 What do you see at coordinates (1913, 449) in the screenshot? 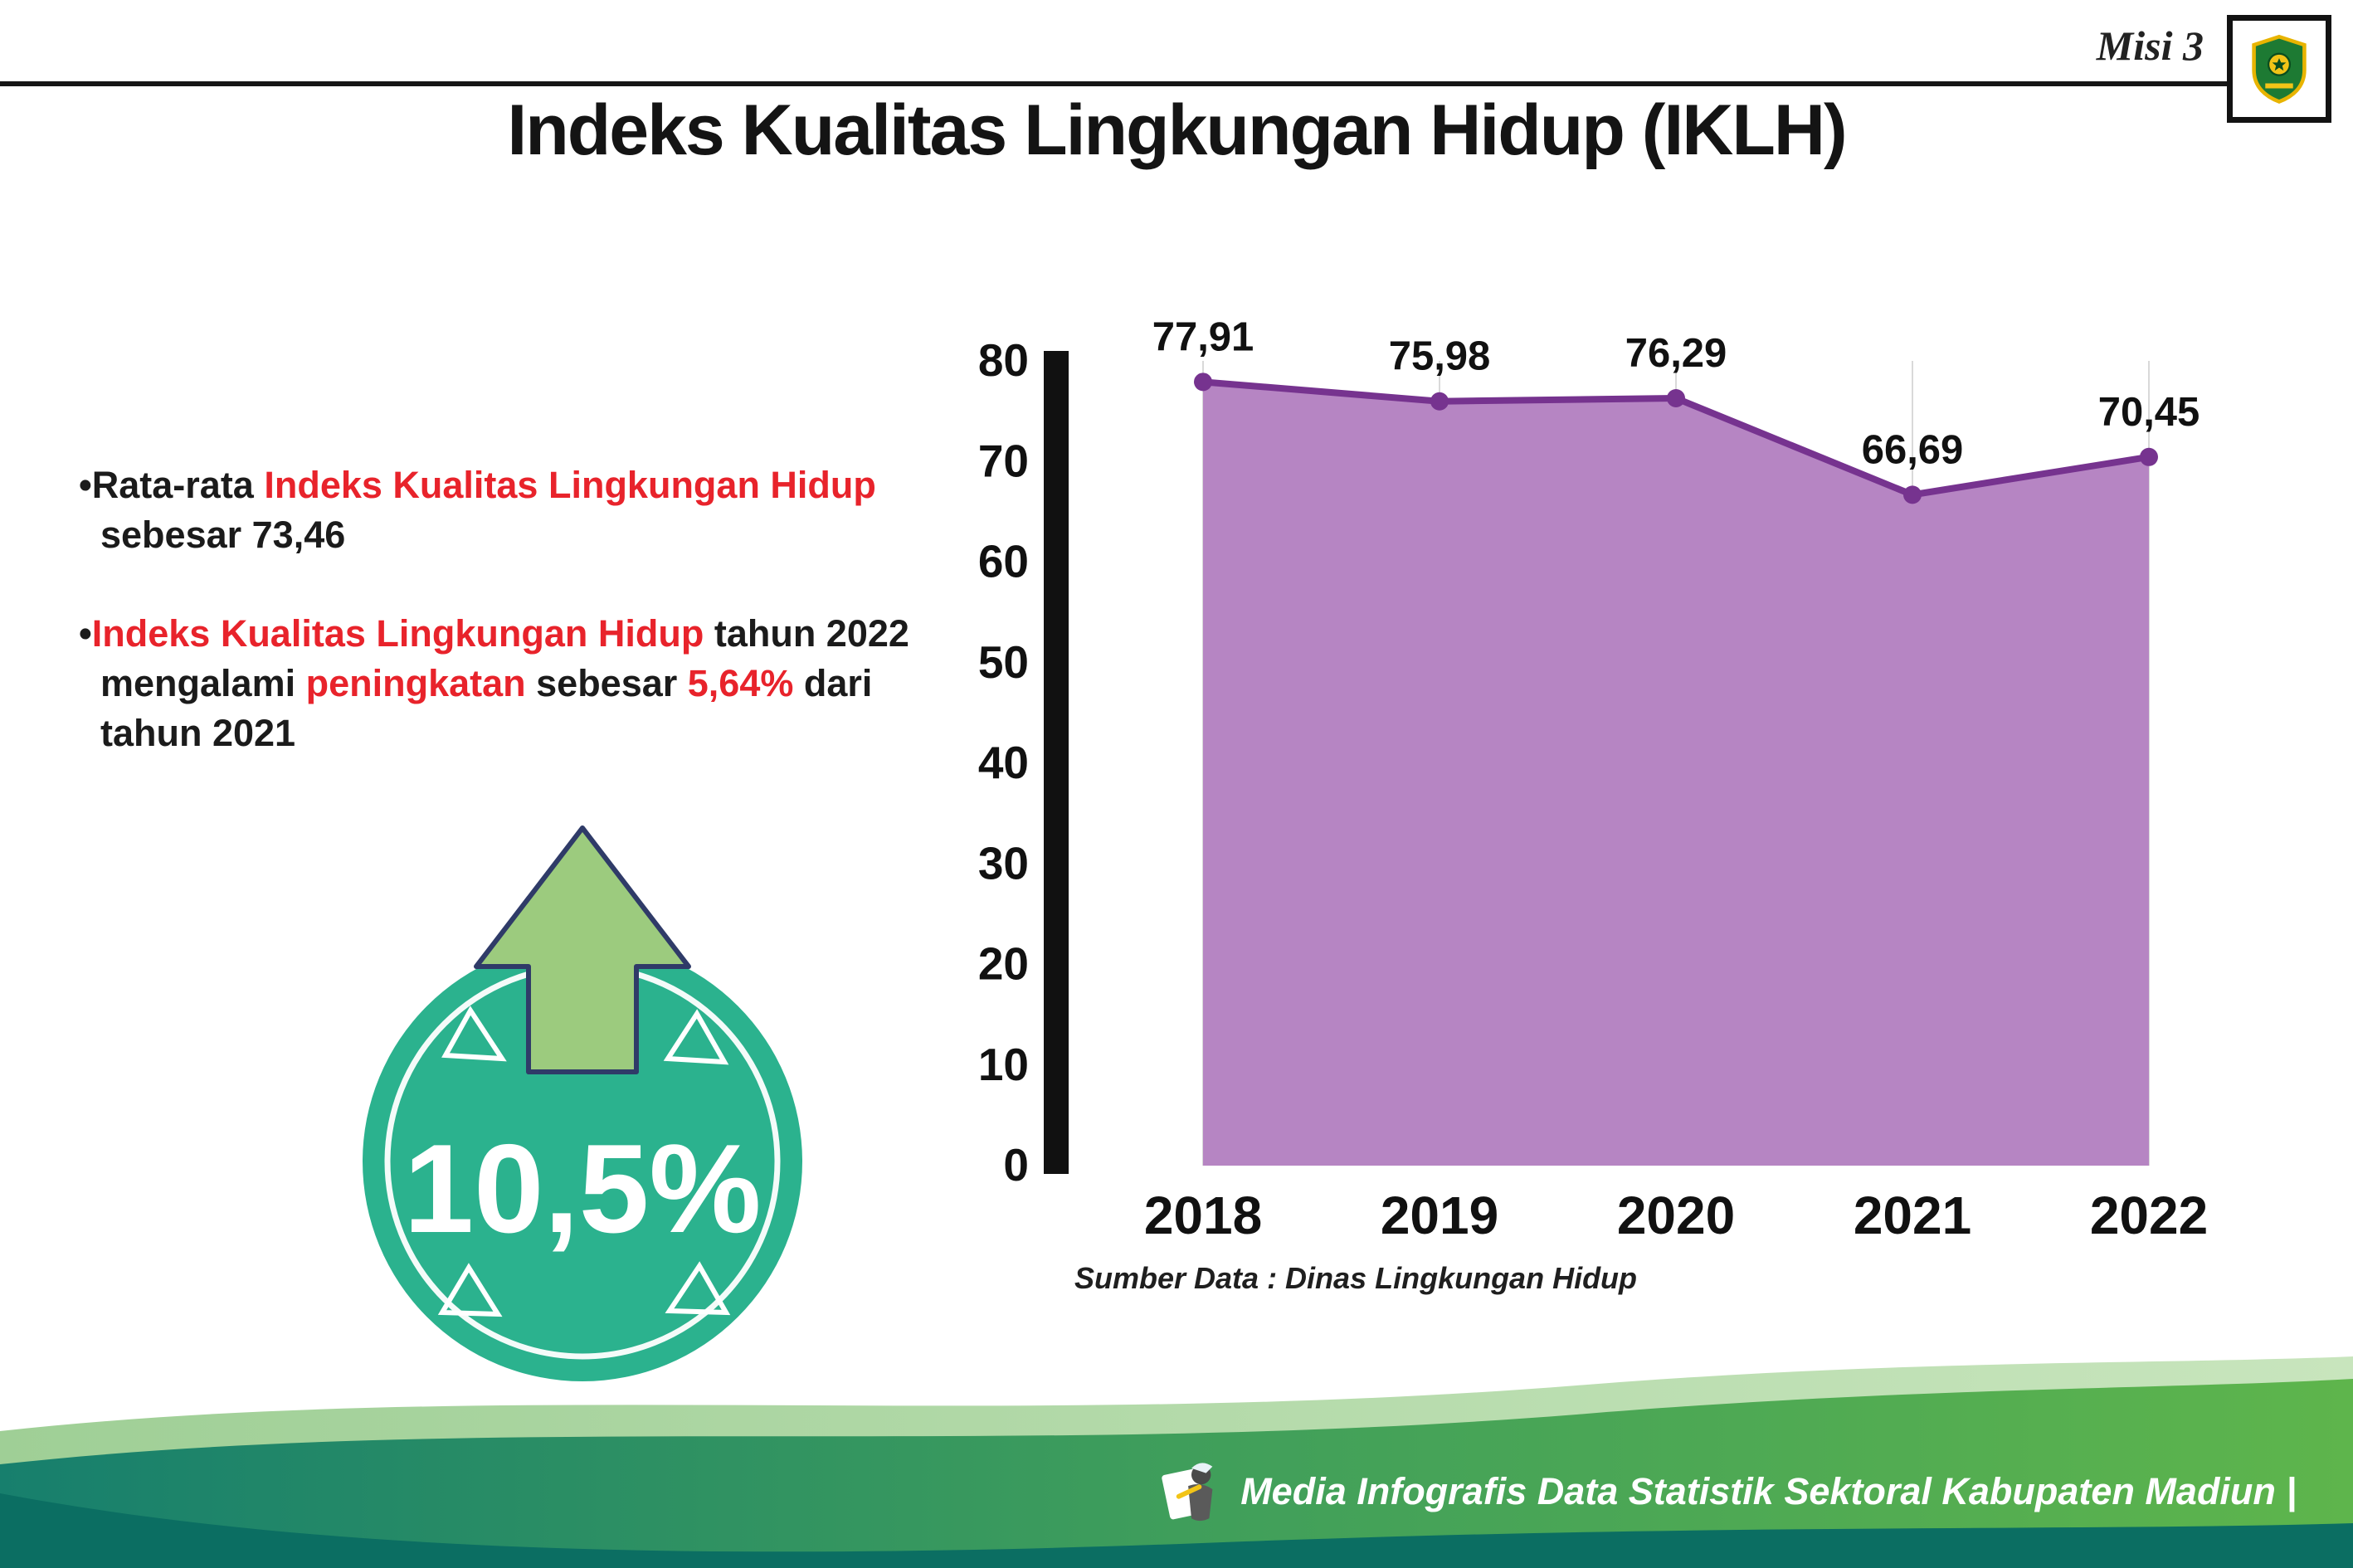
I see `value-label: 66,69` at bounding box center [1913, 449].